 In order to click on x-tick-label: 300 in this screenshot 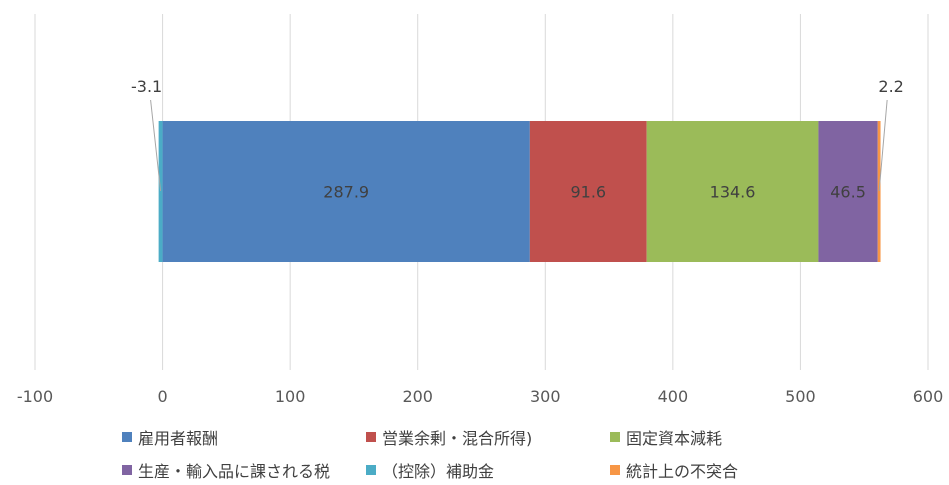, I will do `click(545, 396)`.